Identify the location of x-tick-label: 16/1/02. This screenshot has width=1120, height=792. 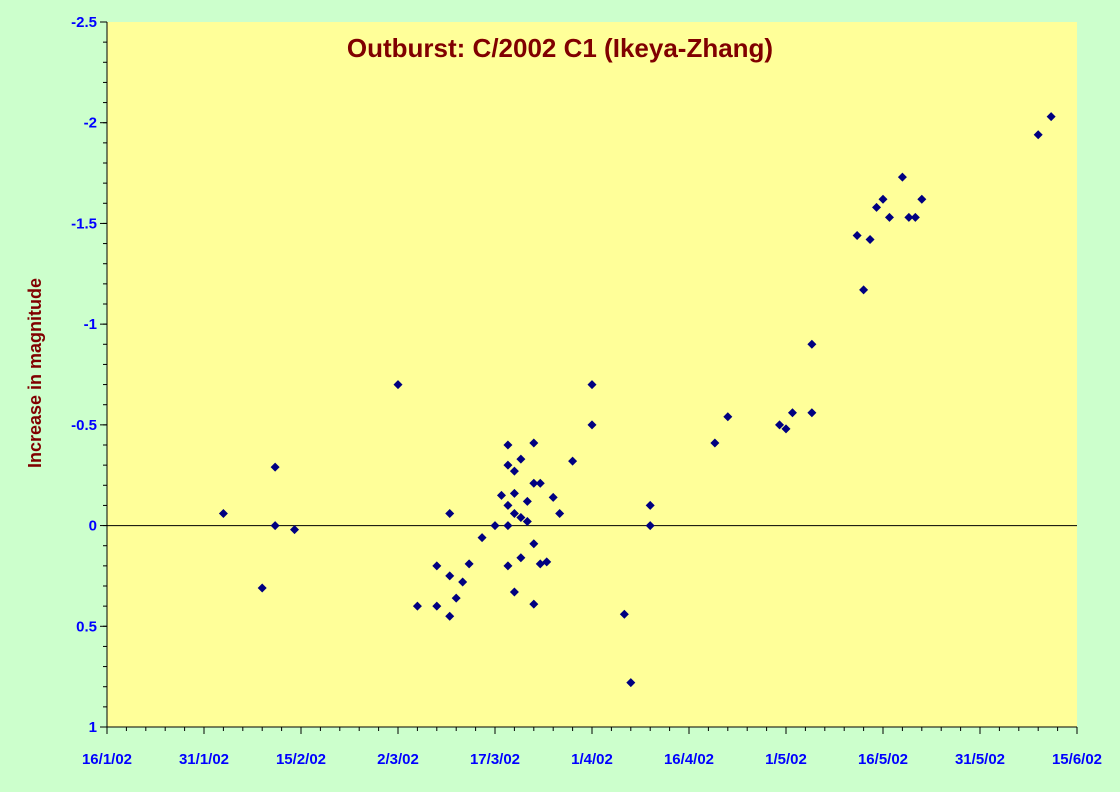
(107, 759).